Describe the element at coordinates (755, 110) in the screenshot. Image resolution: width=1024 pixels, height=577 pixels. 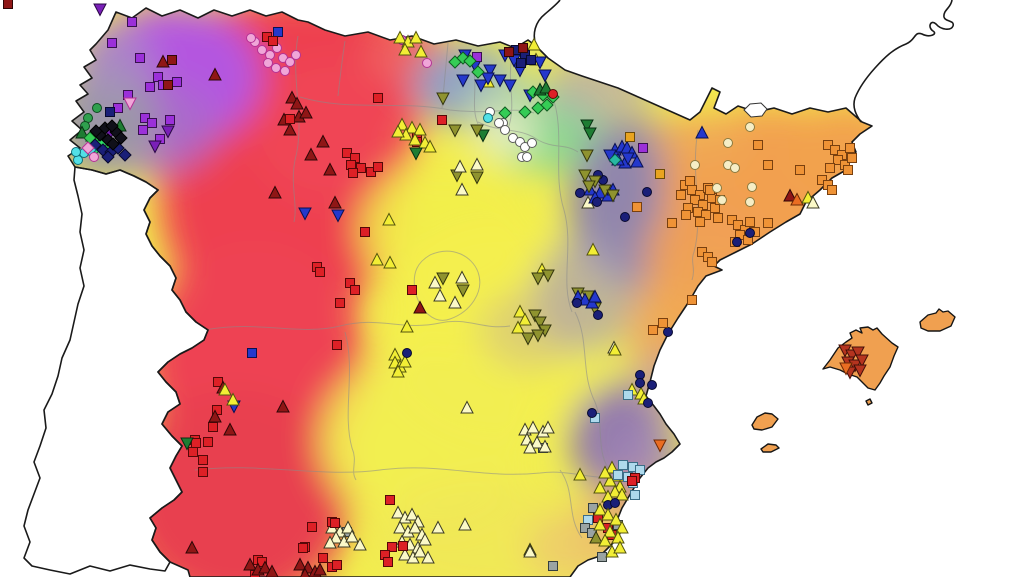
I see `andorra` at that location.